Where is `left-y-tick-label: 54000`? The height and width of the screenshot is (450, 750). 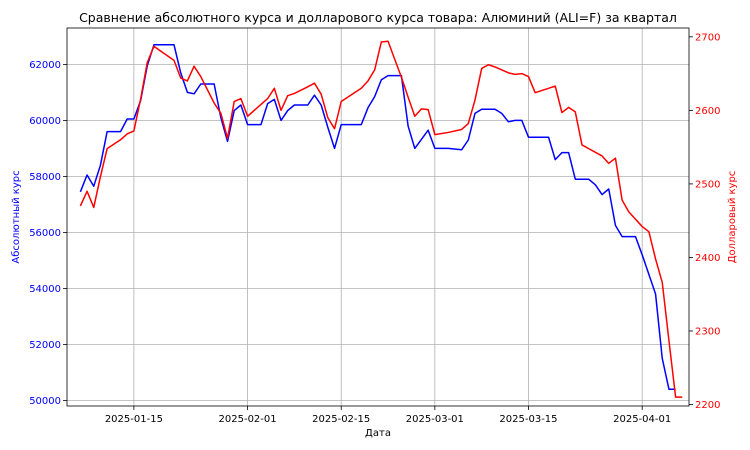
left-y-tick-label: 54000 is located at coordinates (45, 289).